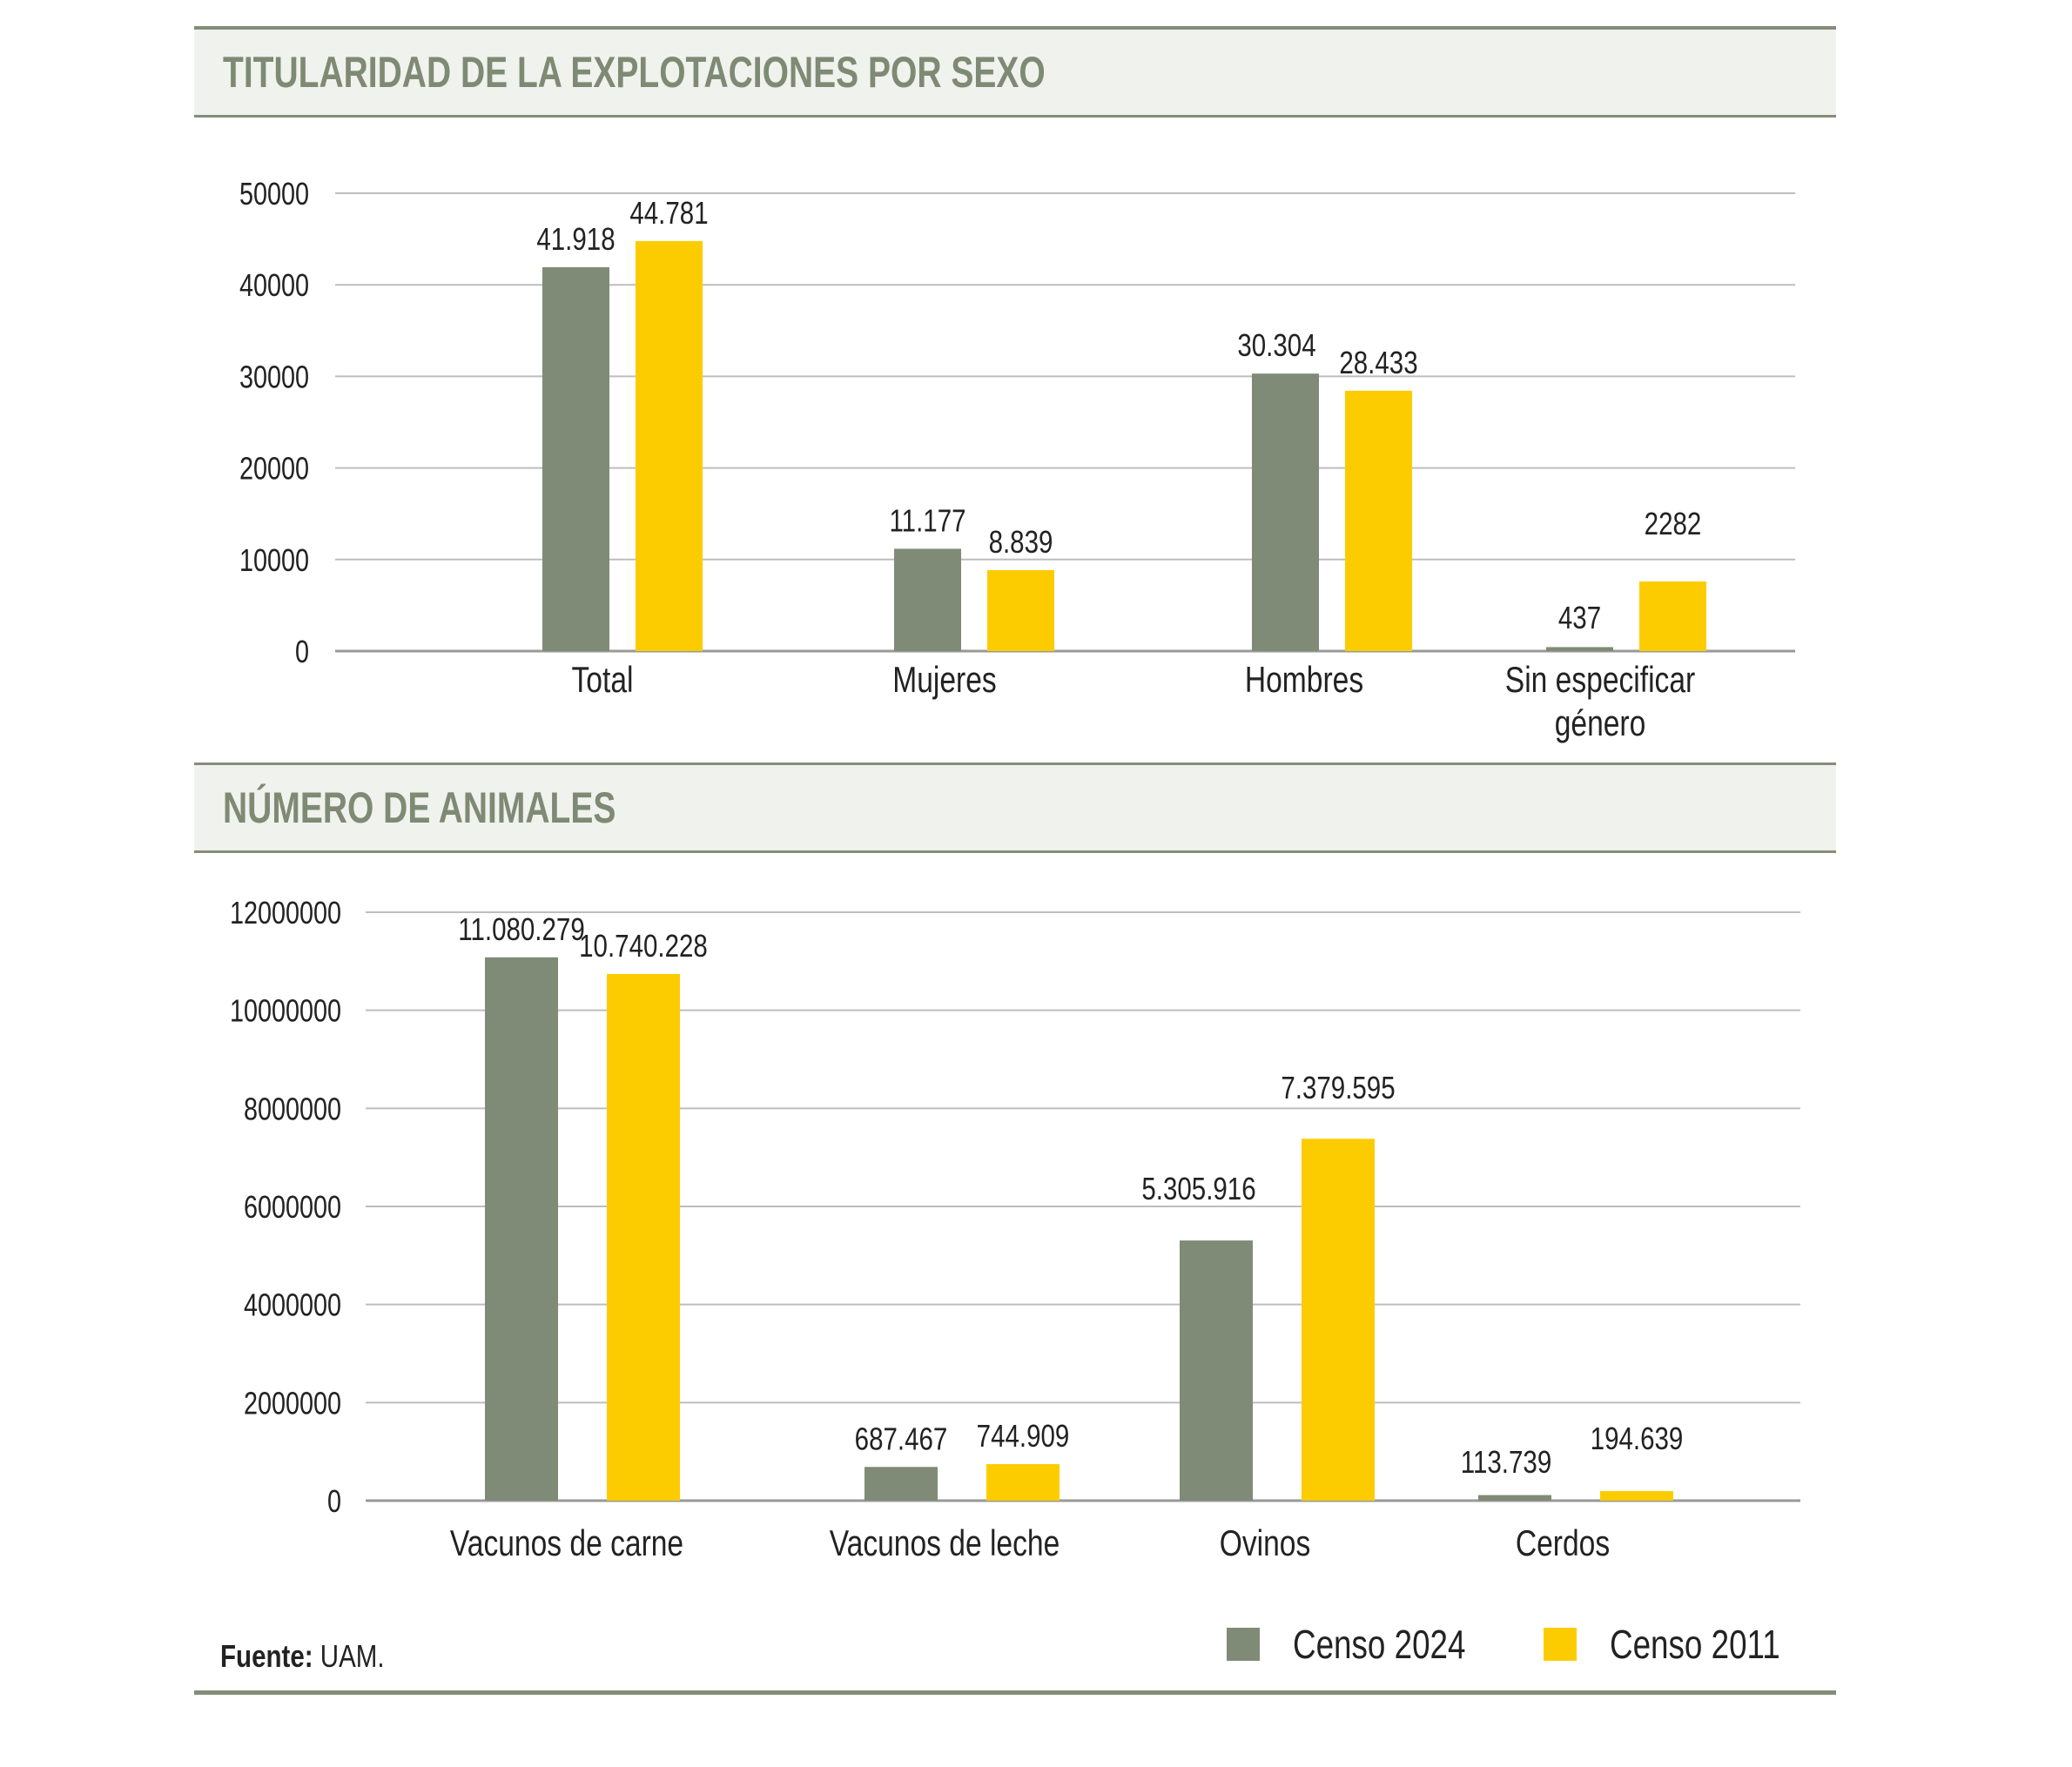 Image resolution: width=2072 pixels, height=1767 pixels. What do you see at coordinates (603, 681) in the screenshot?
I see `category-label: Total` at bounding box center [603, 681].